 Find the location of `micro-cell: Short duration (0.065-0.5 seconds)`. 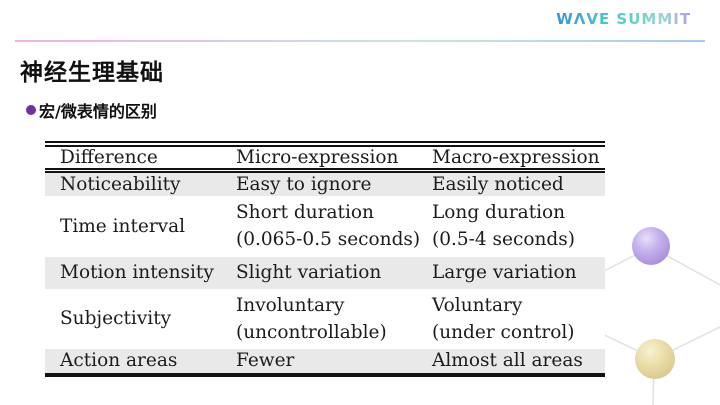

micro-cell: Short duration (0.065-0.5 seconds) is located at coordinates (334, 226).